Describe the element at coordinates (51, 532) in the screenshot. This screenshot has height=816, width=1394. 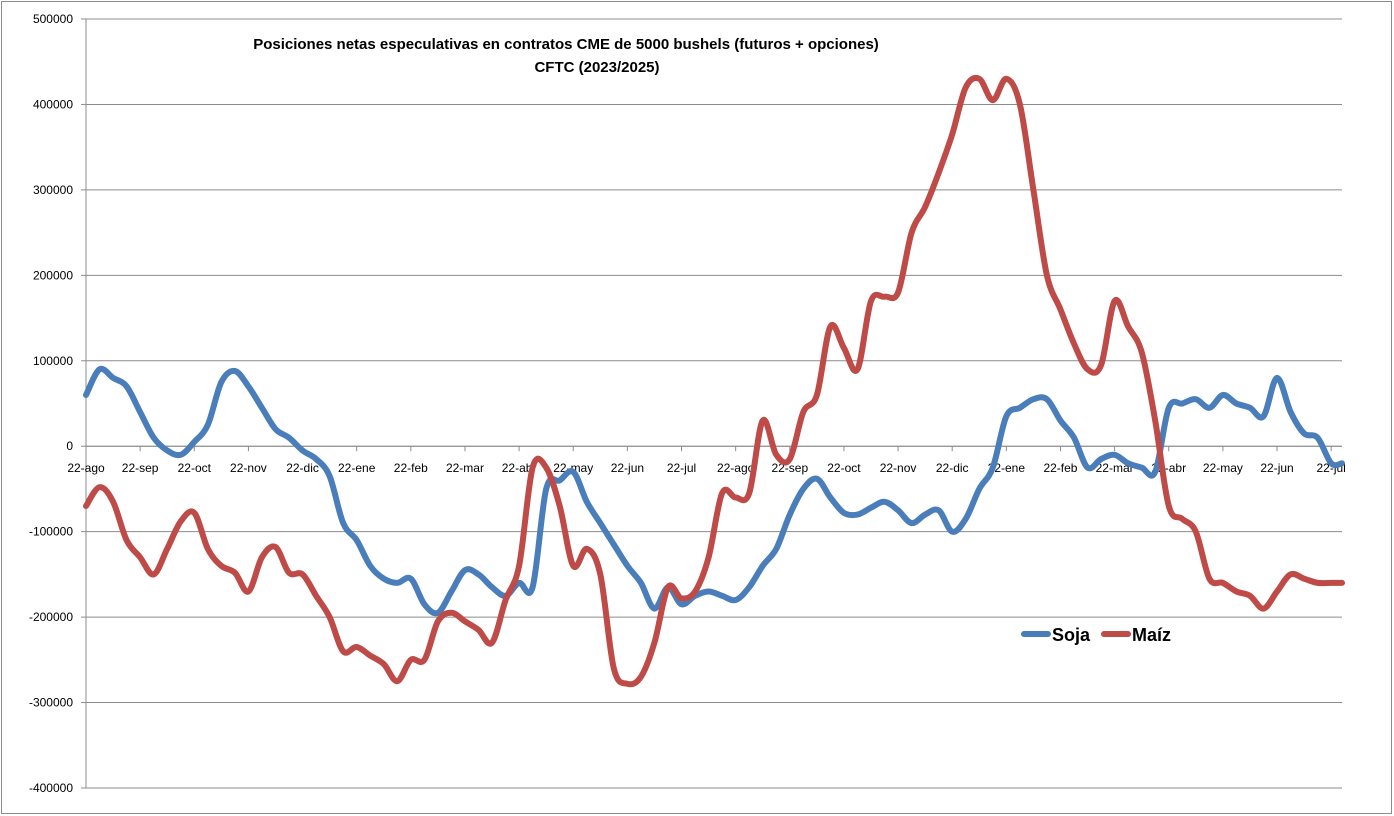
I see `y-tick-label: -100000` at that location.